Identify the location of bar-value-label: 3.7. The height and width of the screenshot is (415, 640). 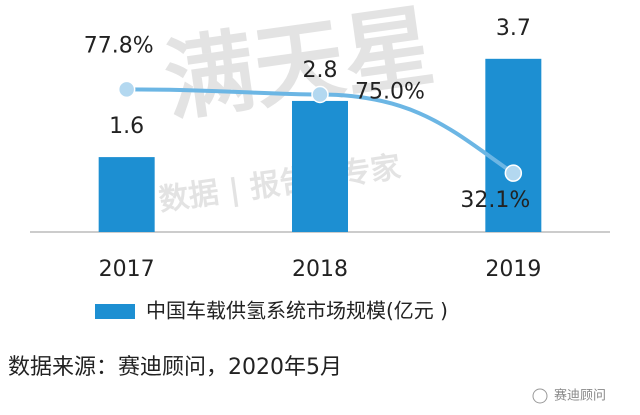
(513, 28).